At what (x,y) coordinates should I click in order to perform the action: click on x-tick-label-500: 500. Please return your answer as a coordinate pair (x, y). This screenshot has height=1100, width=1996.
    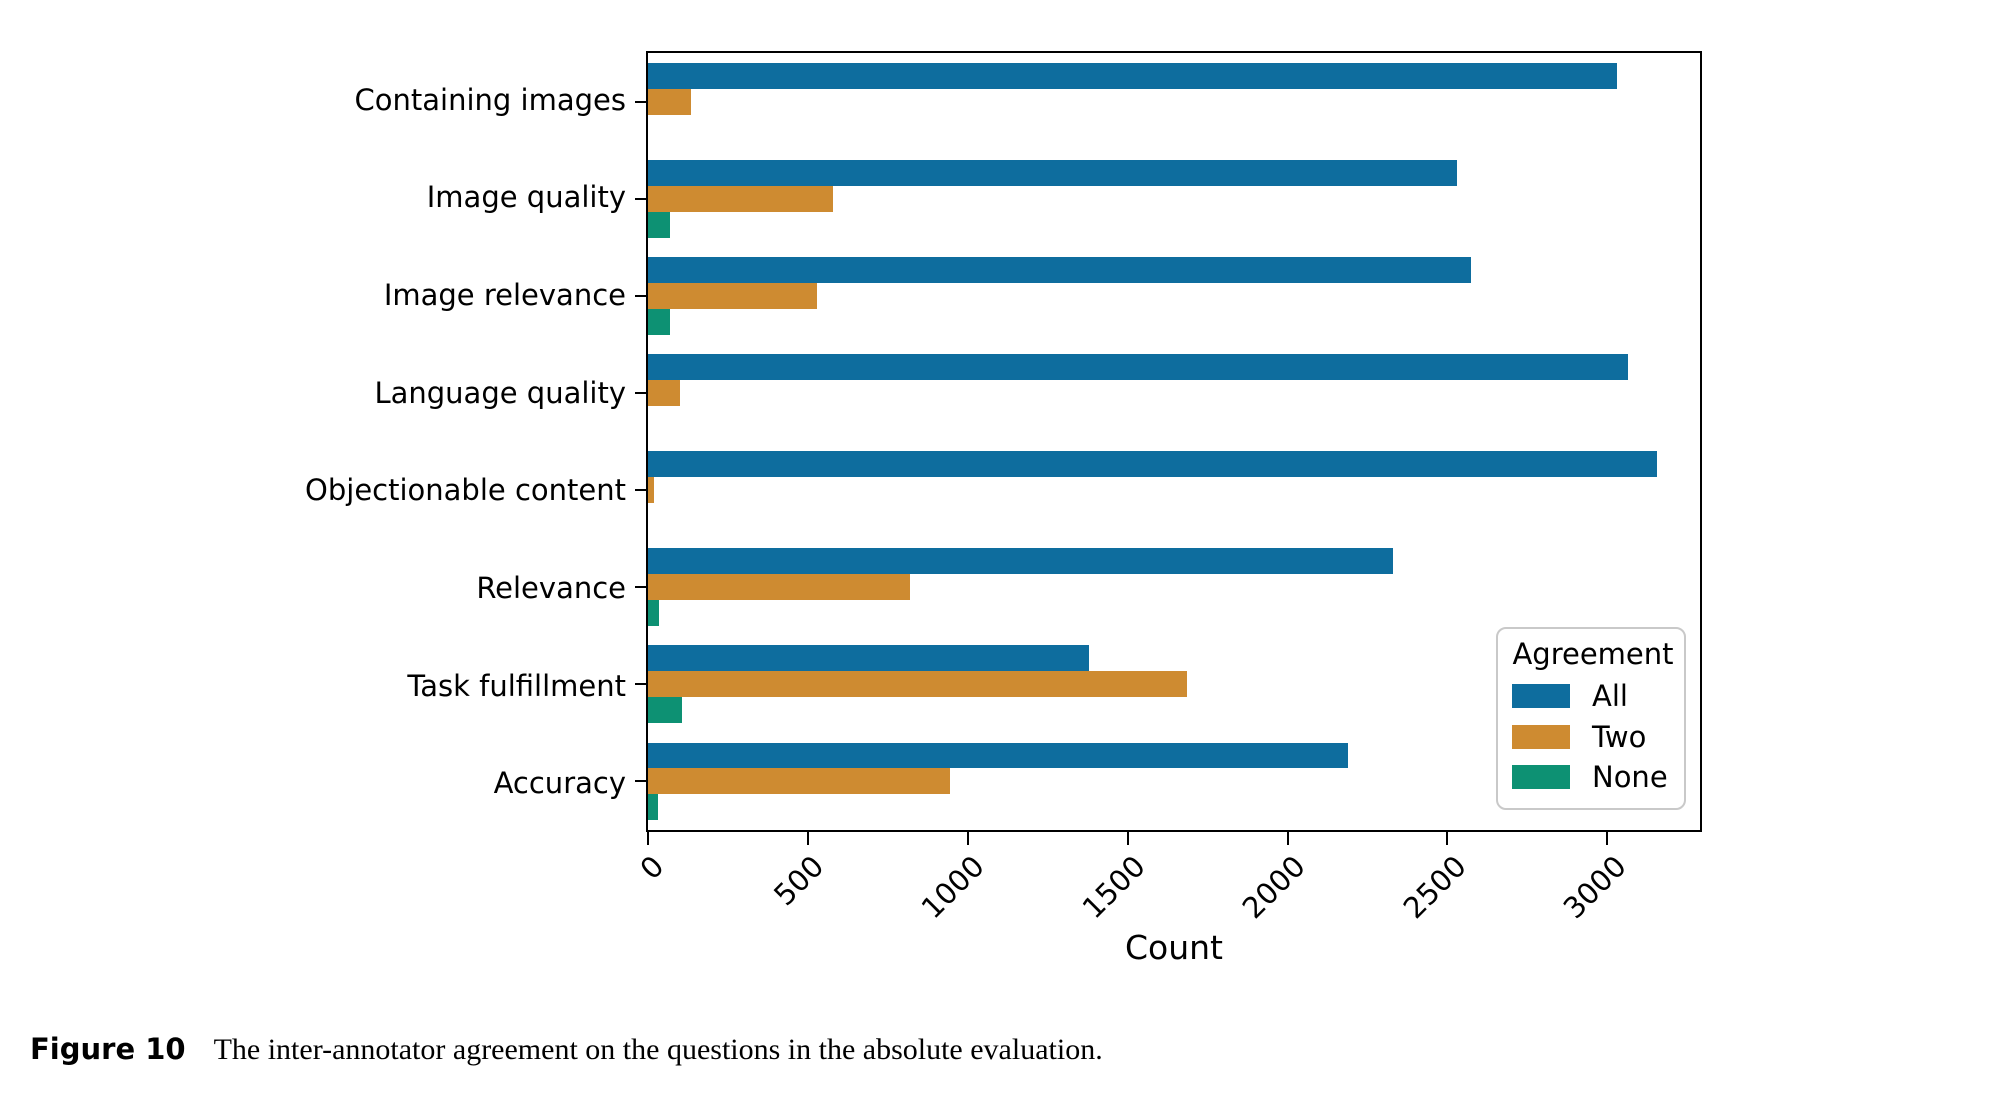
    Looking at the image, I should click on (799, 881).